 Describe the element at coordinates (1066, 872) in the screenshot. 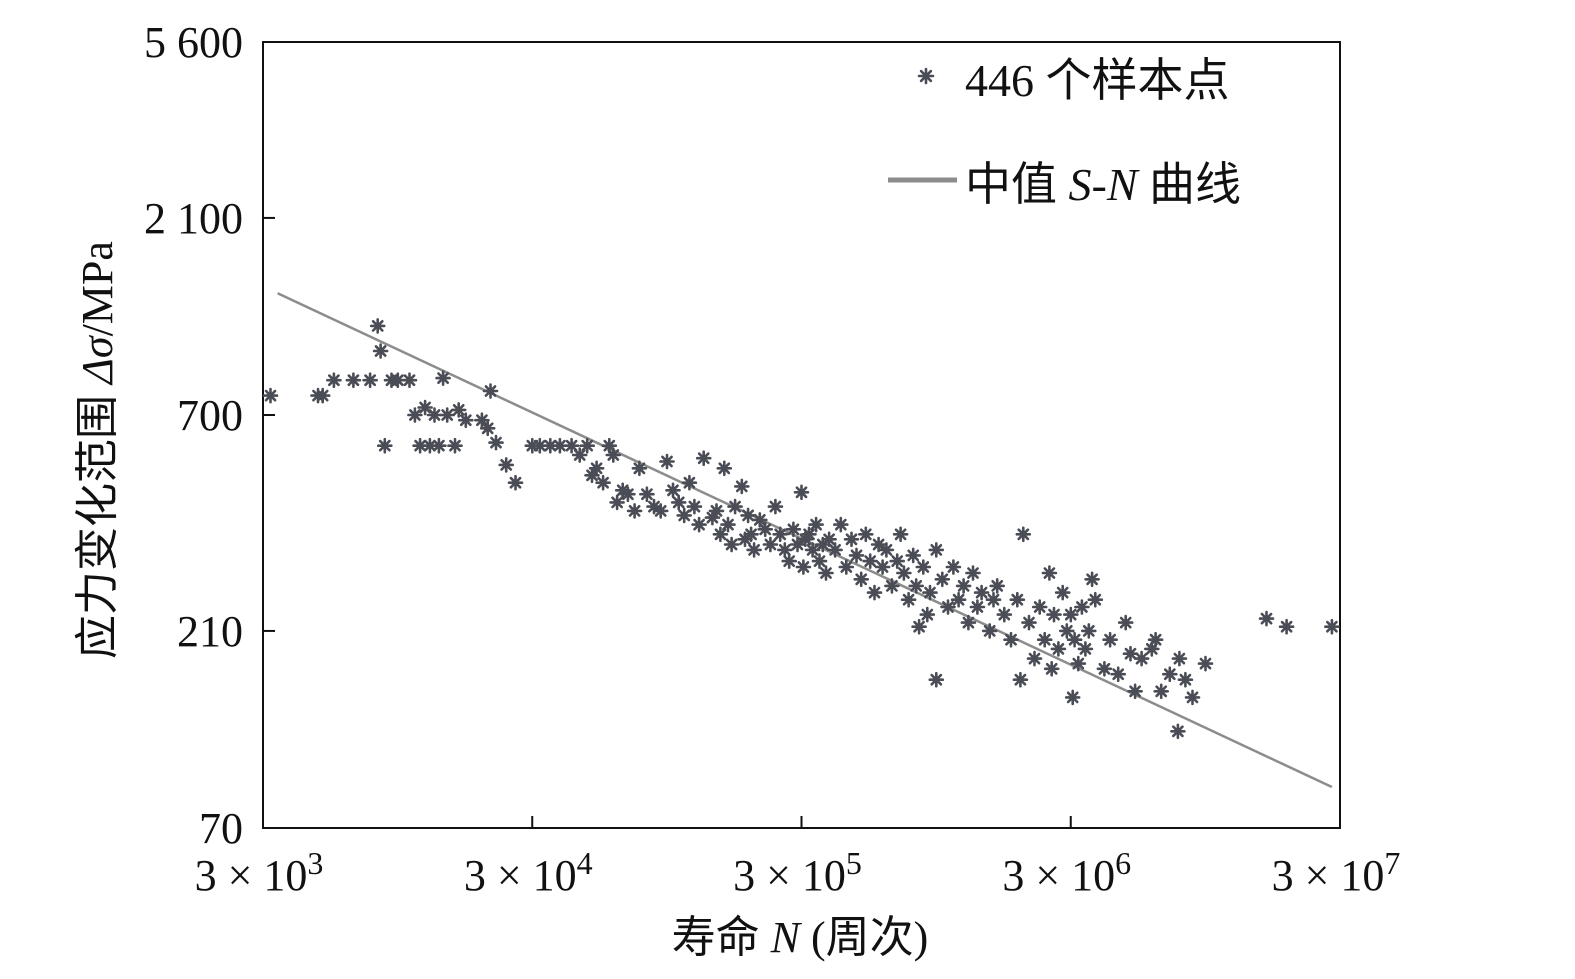

I see `x-tick-label: 3 × 10⁶` at that location.